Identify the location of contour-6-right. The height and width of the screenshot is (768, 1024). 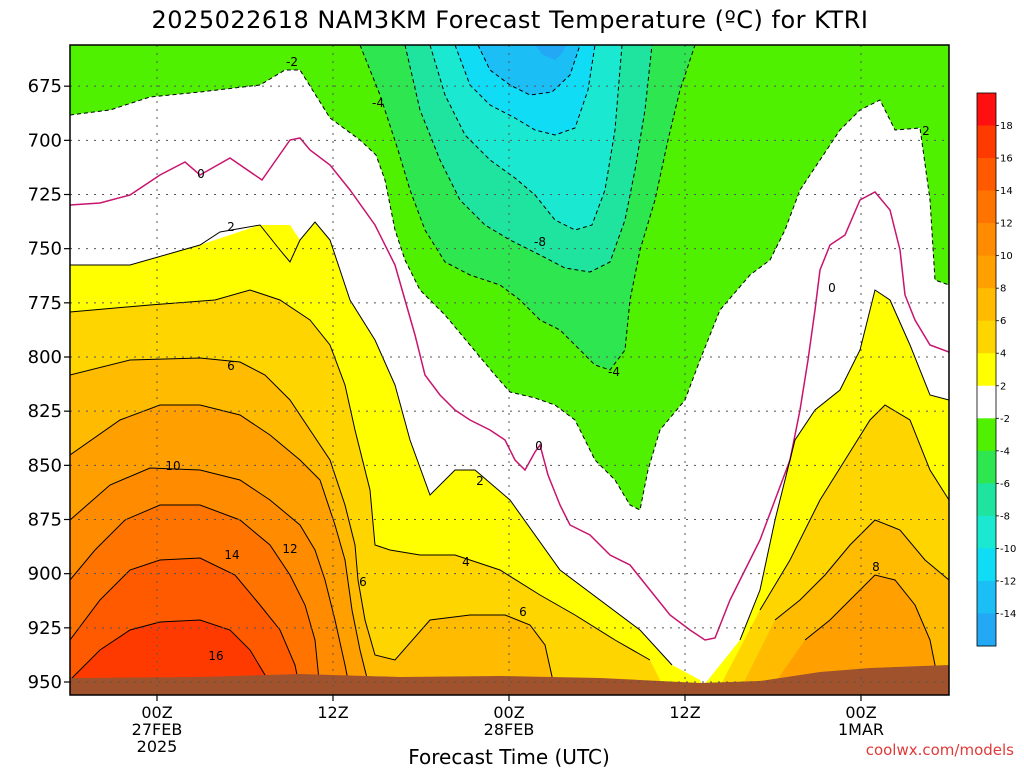
(861, 570).